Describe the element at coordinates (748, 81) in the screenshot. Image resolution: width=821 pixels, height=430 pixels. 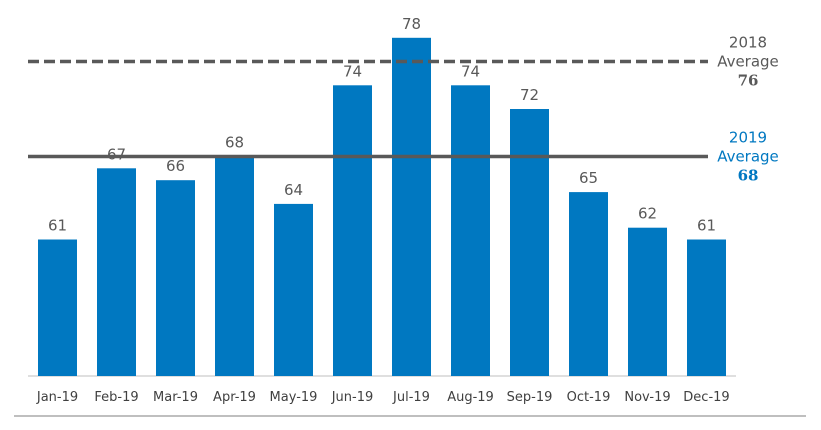
I see `average-value-label: 76` at that location.